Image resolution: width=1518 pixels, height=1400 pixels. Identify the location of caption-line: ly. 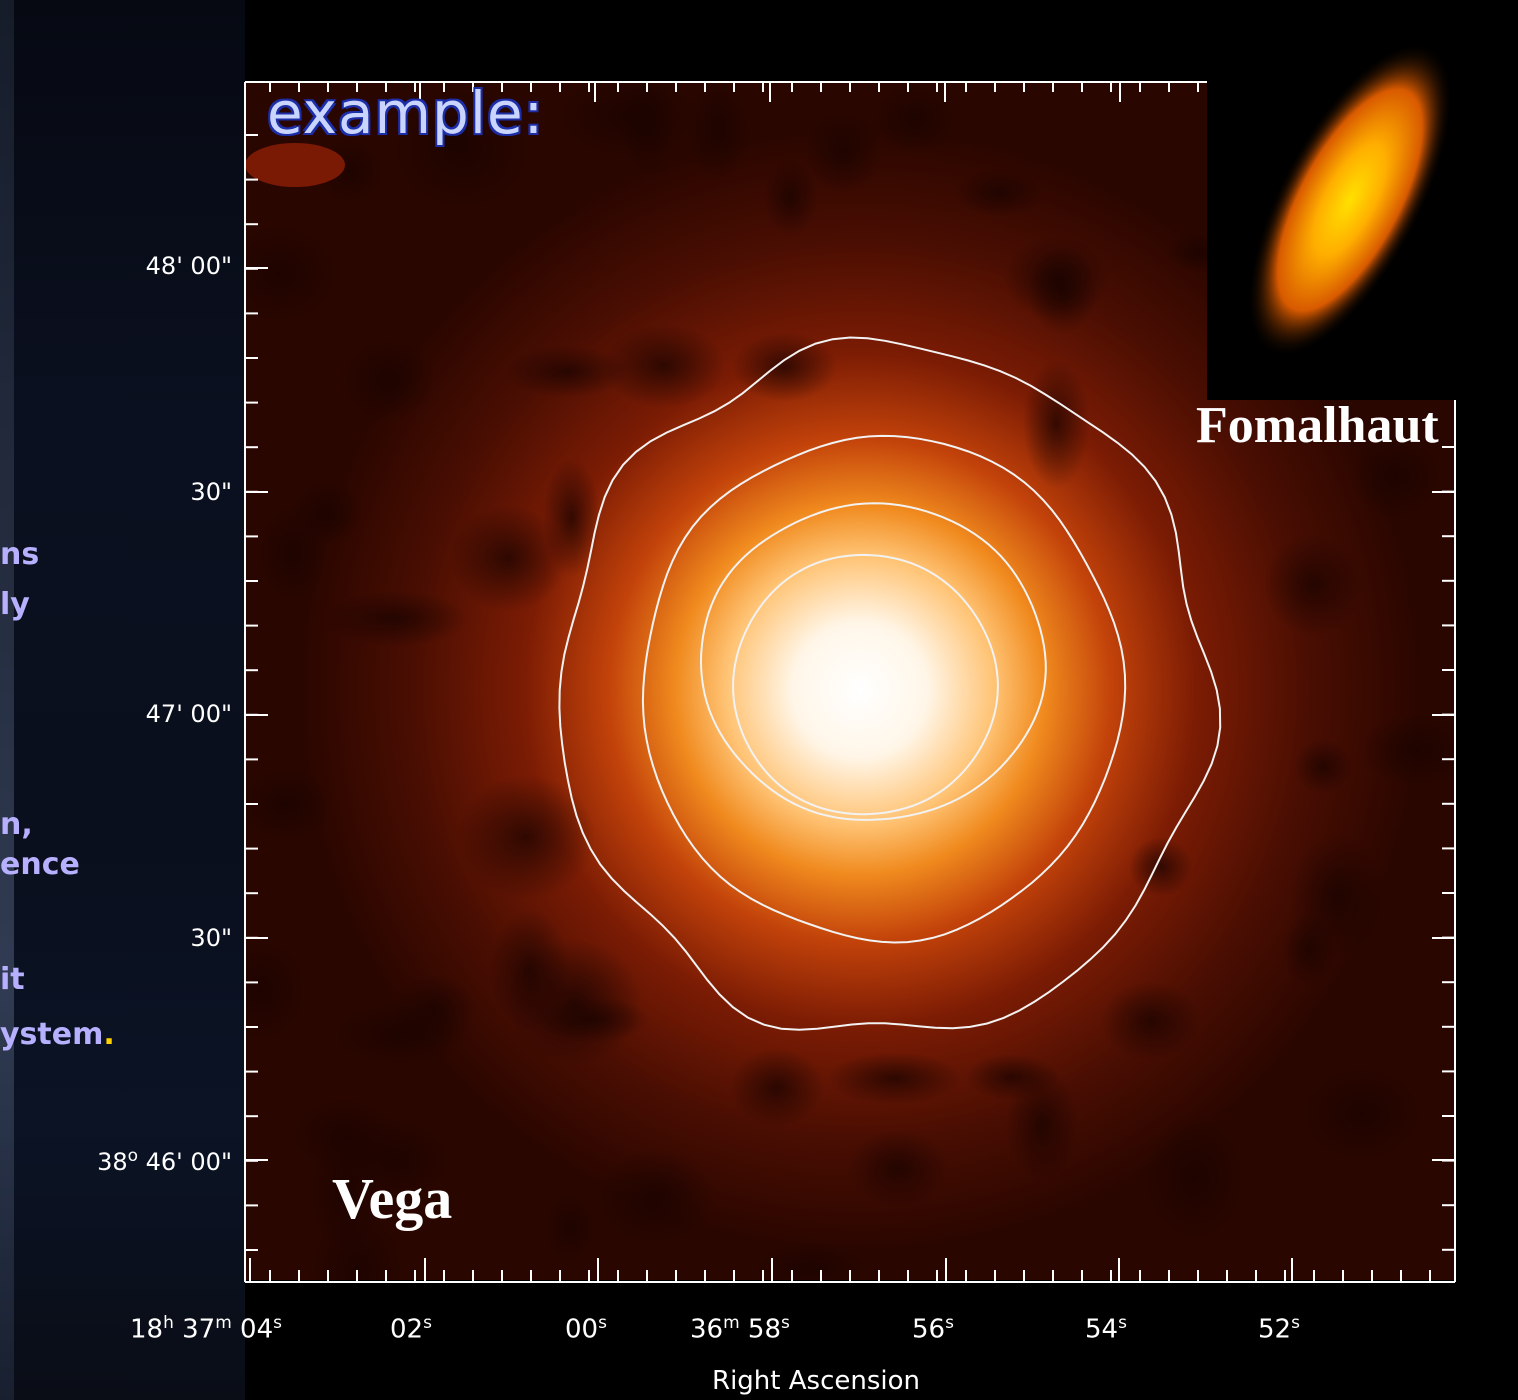
(15, 604).